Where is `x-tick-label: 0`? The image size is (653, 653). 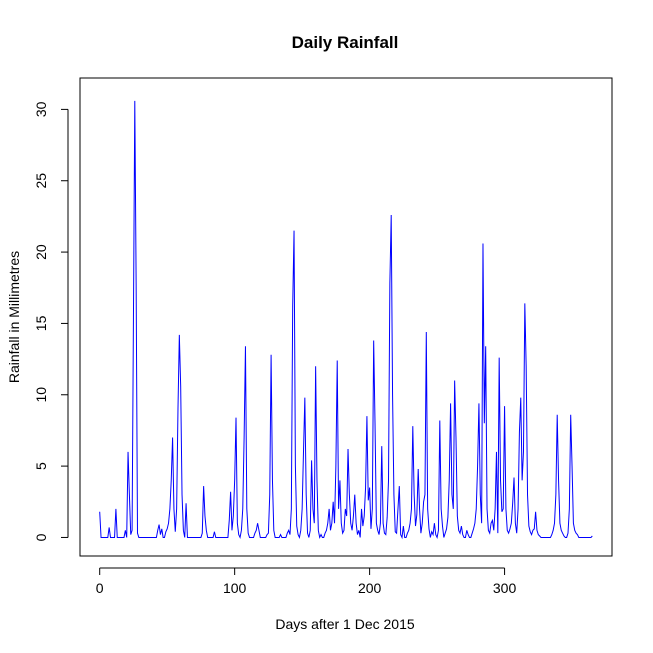
x-tick-label: 0 is located at coordinates (100, 588).